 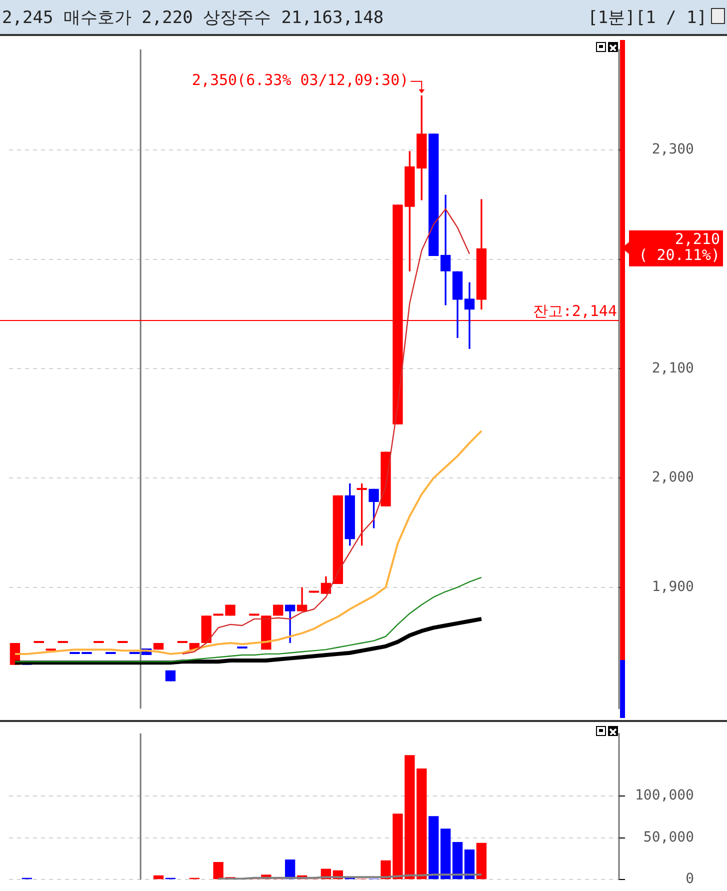 I want to click on y-tick-label: 2,300, so click(x=673, y=150).